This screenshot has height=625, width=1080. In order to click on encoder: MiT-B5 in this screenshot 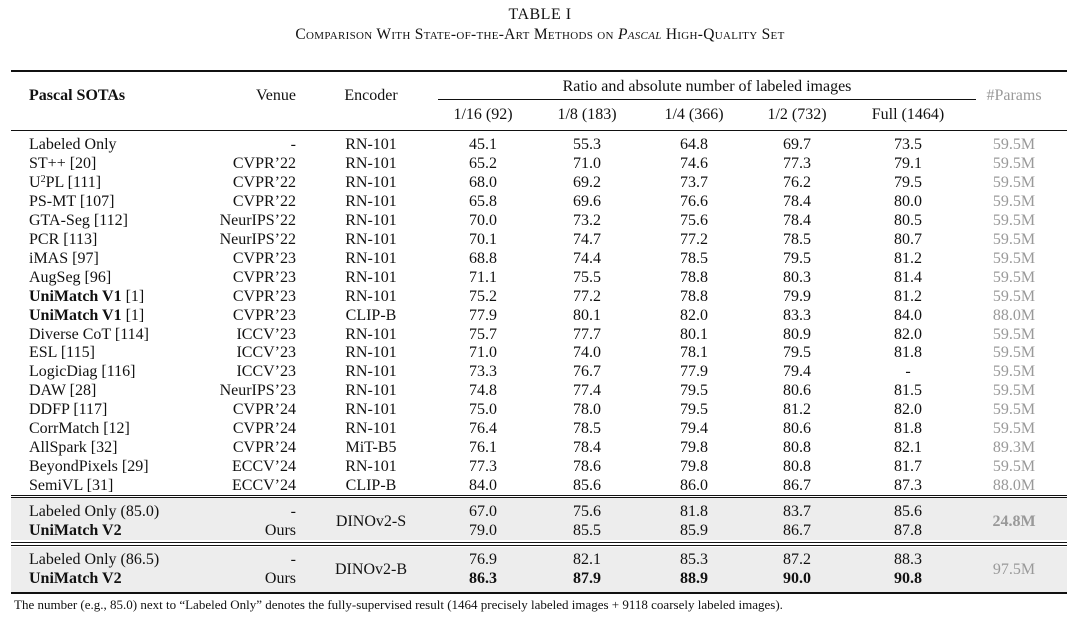, I will do `click(371, 447)`.